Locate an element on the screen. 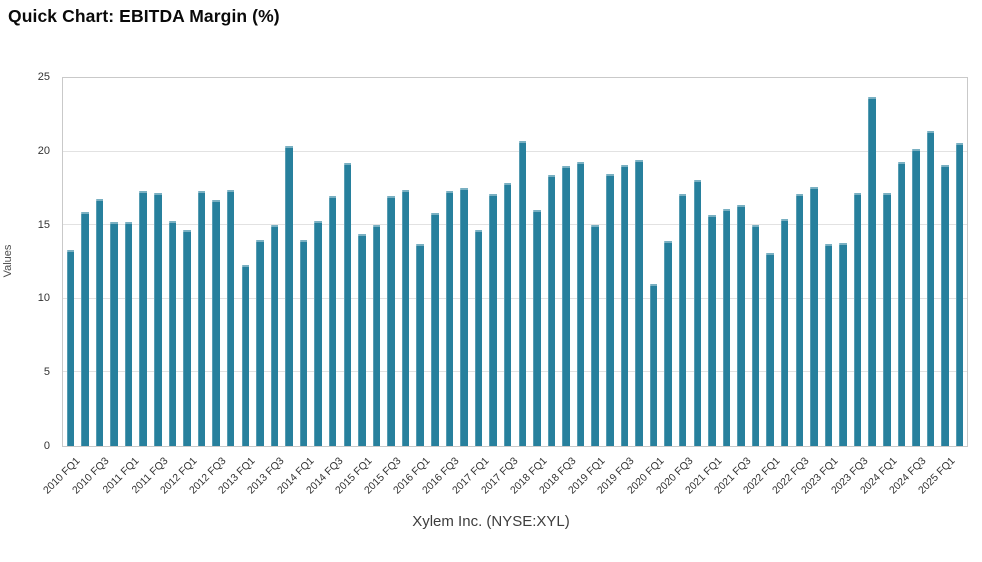  y-axis-tick-label: 25 is located at coordinates (43, 77).